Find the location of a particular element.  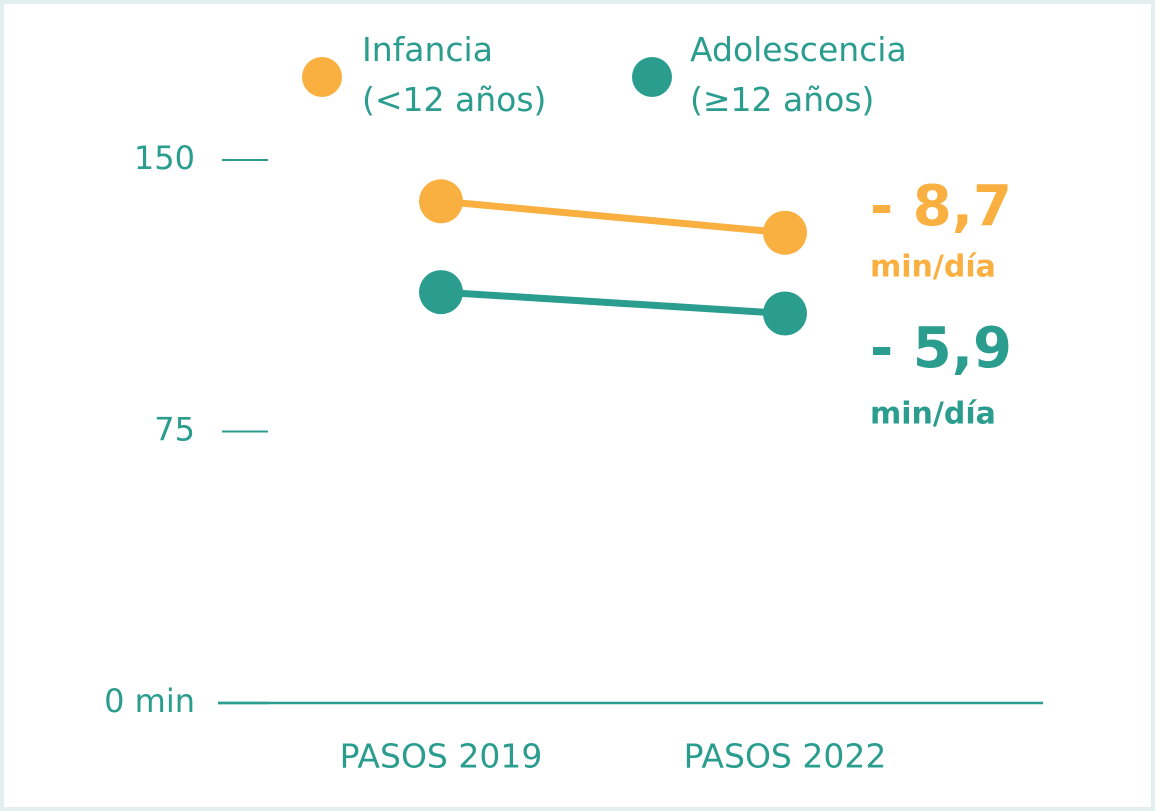

y-tick-label: 150 is located at coordinates (164, 158).